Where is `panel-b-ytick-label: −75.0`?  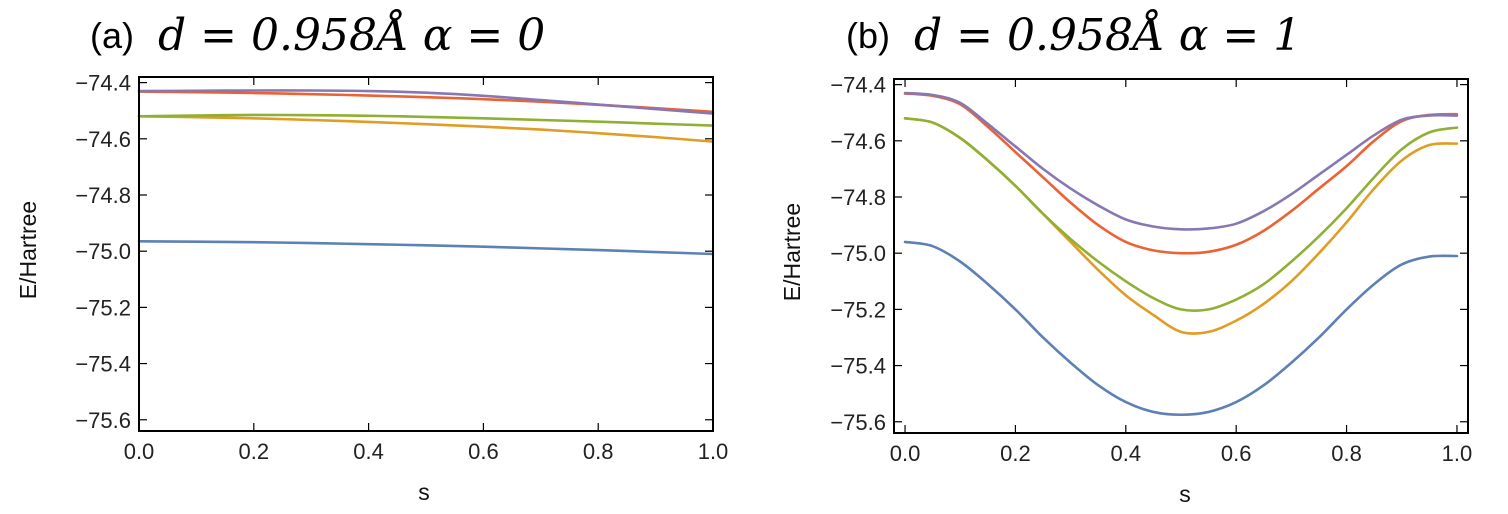
panel-b-ytick-label: −75.0 is located at coordinates (858, 253).